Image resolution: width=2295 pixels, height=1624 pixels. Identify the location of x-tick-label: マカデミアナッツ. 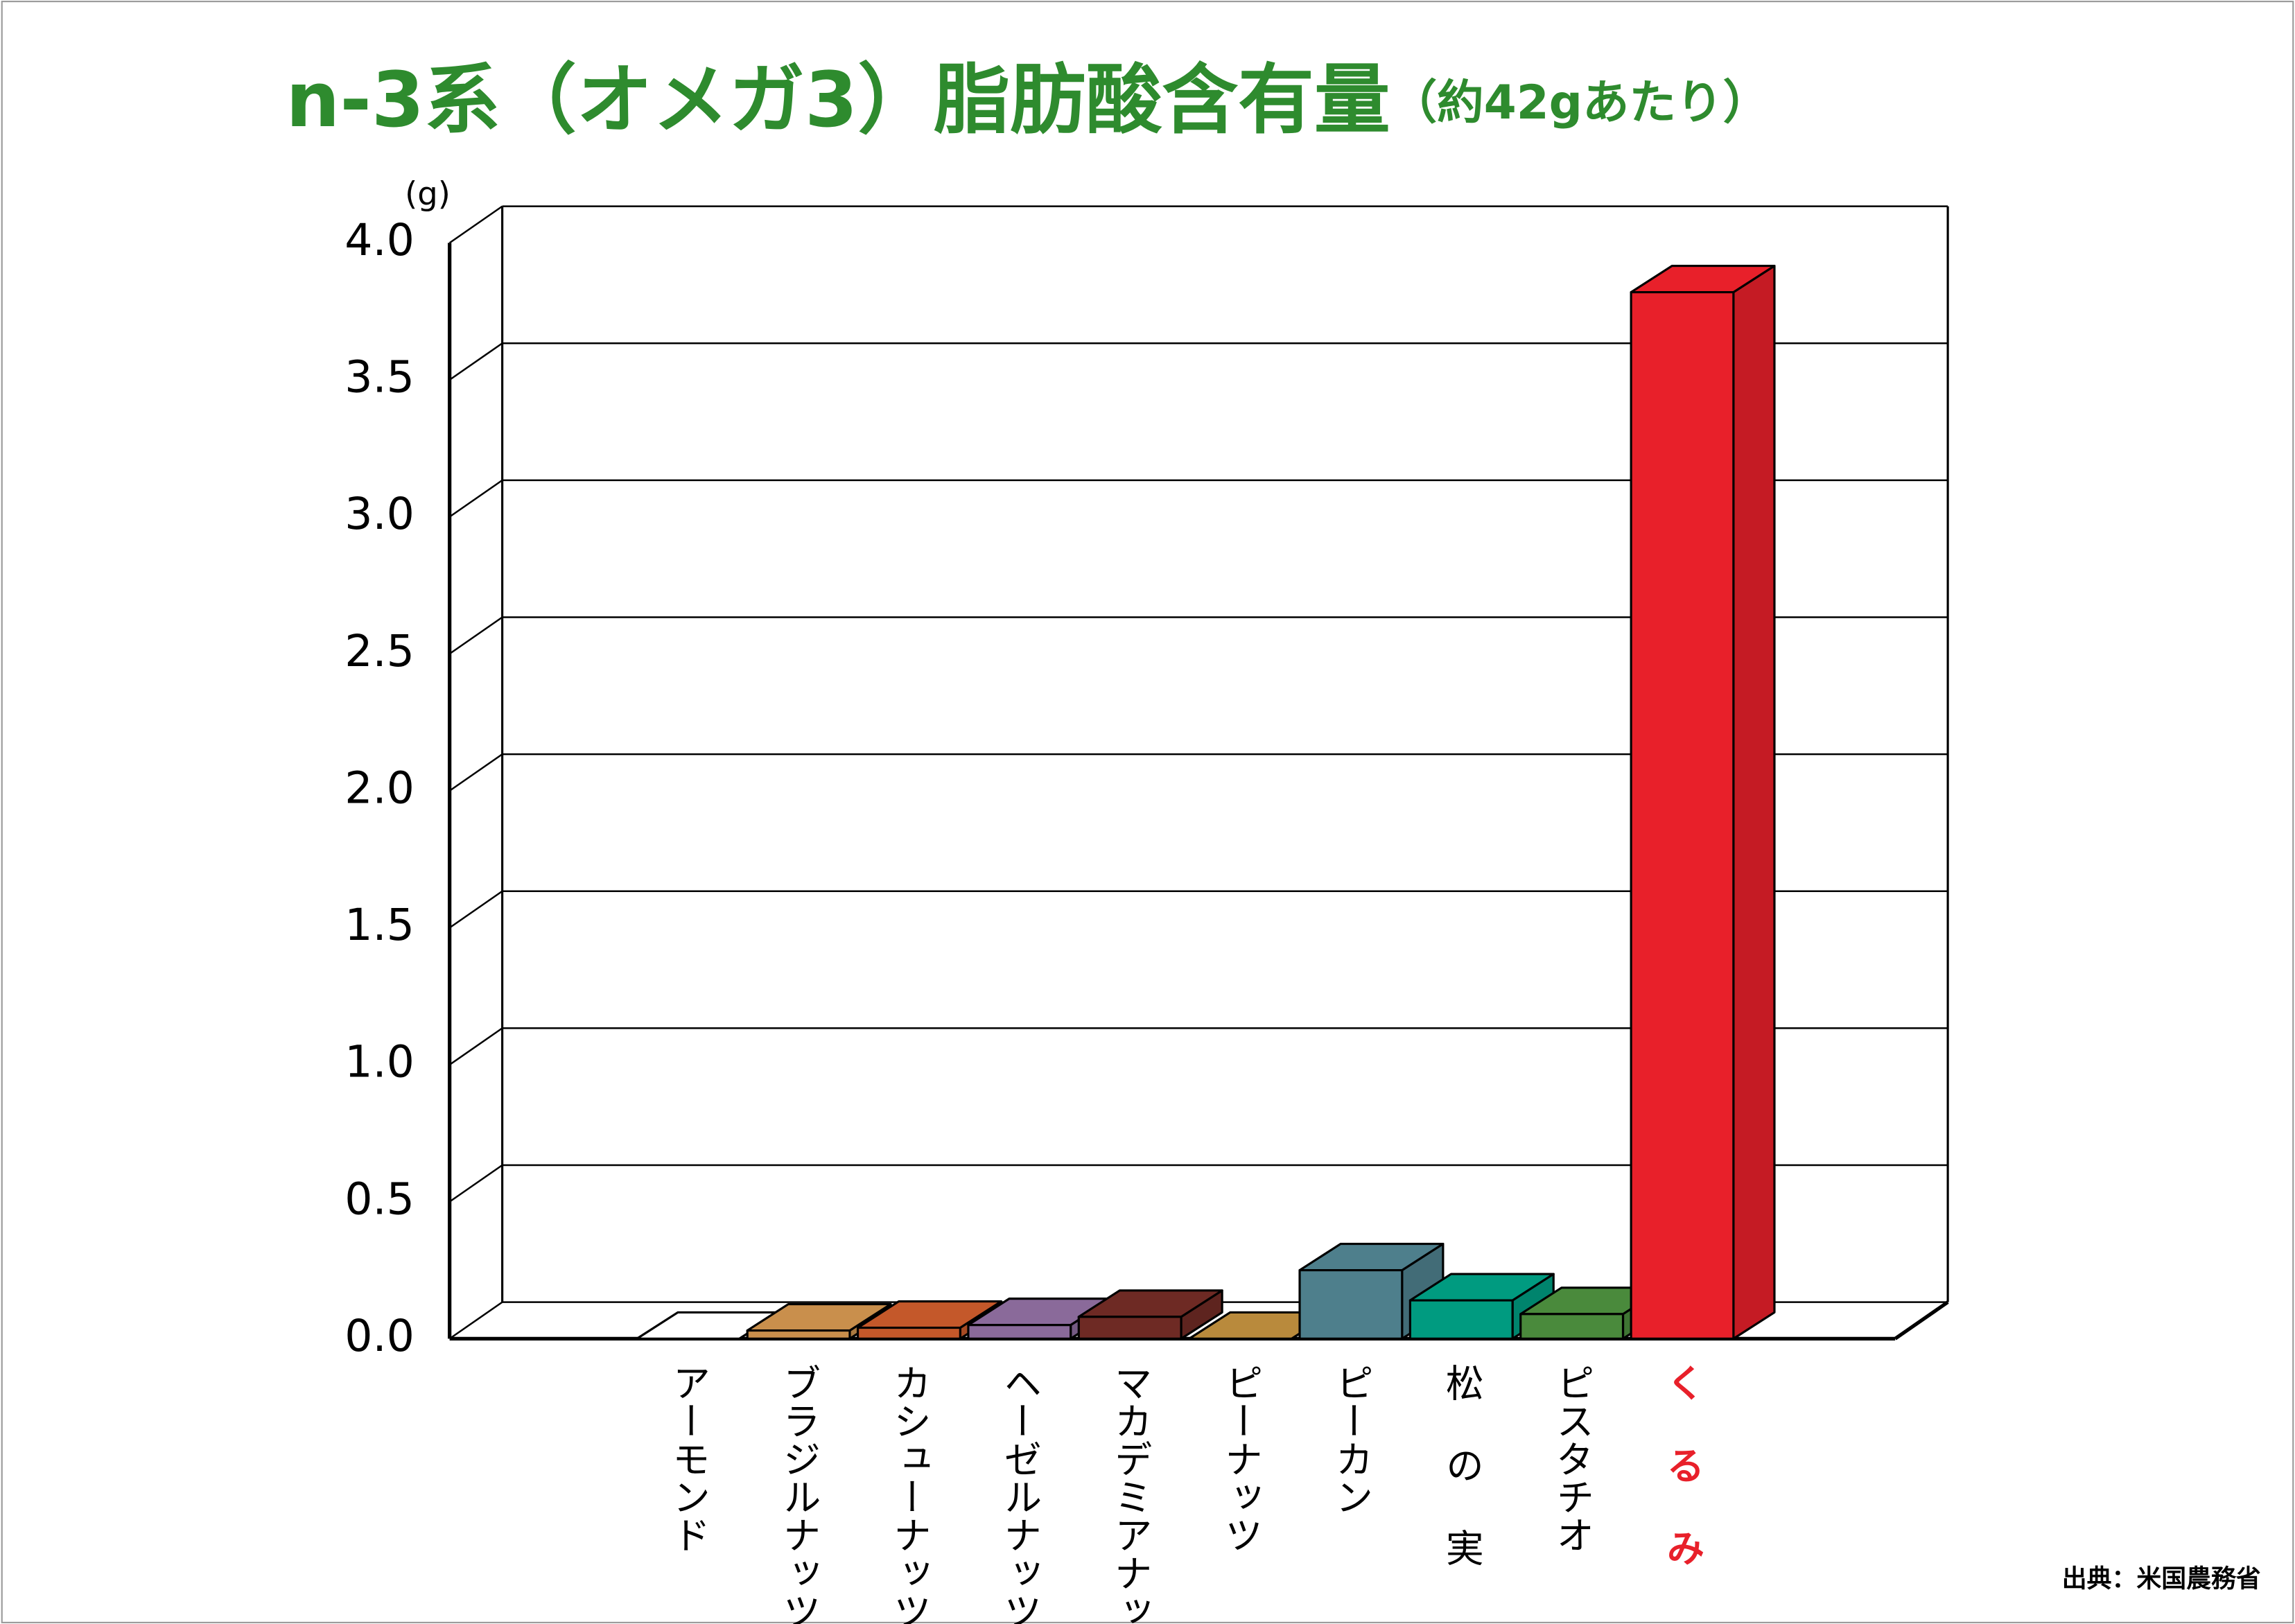
(1130, 1493).